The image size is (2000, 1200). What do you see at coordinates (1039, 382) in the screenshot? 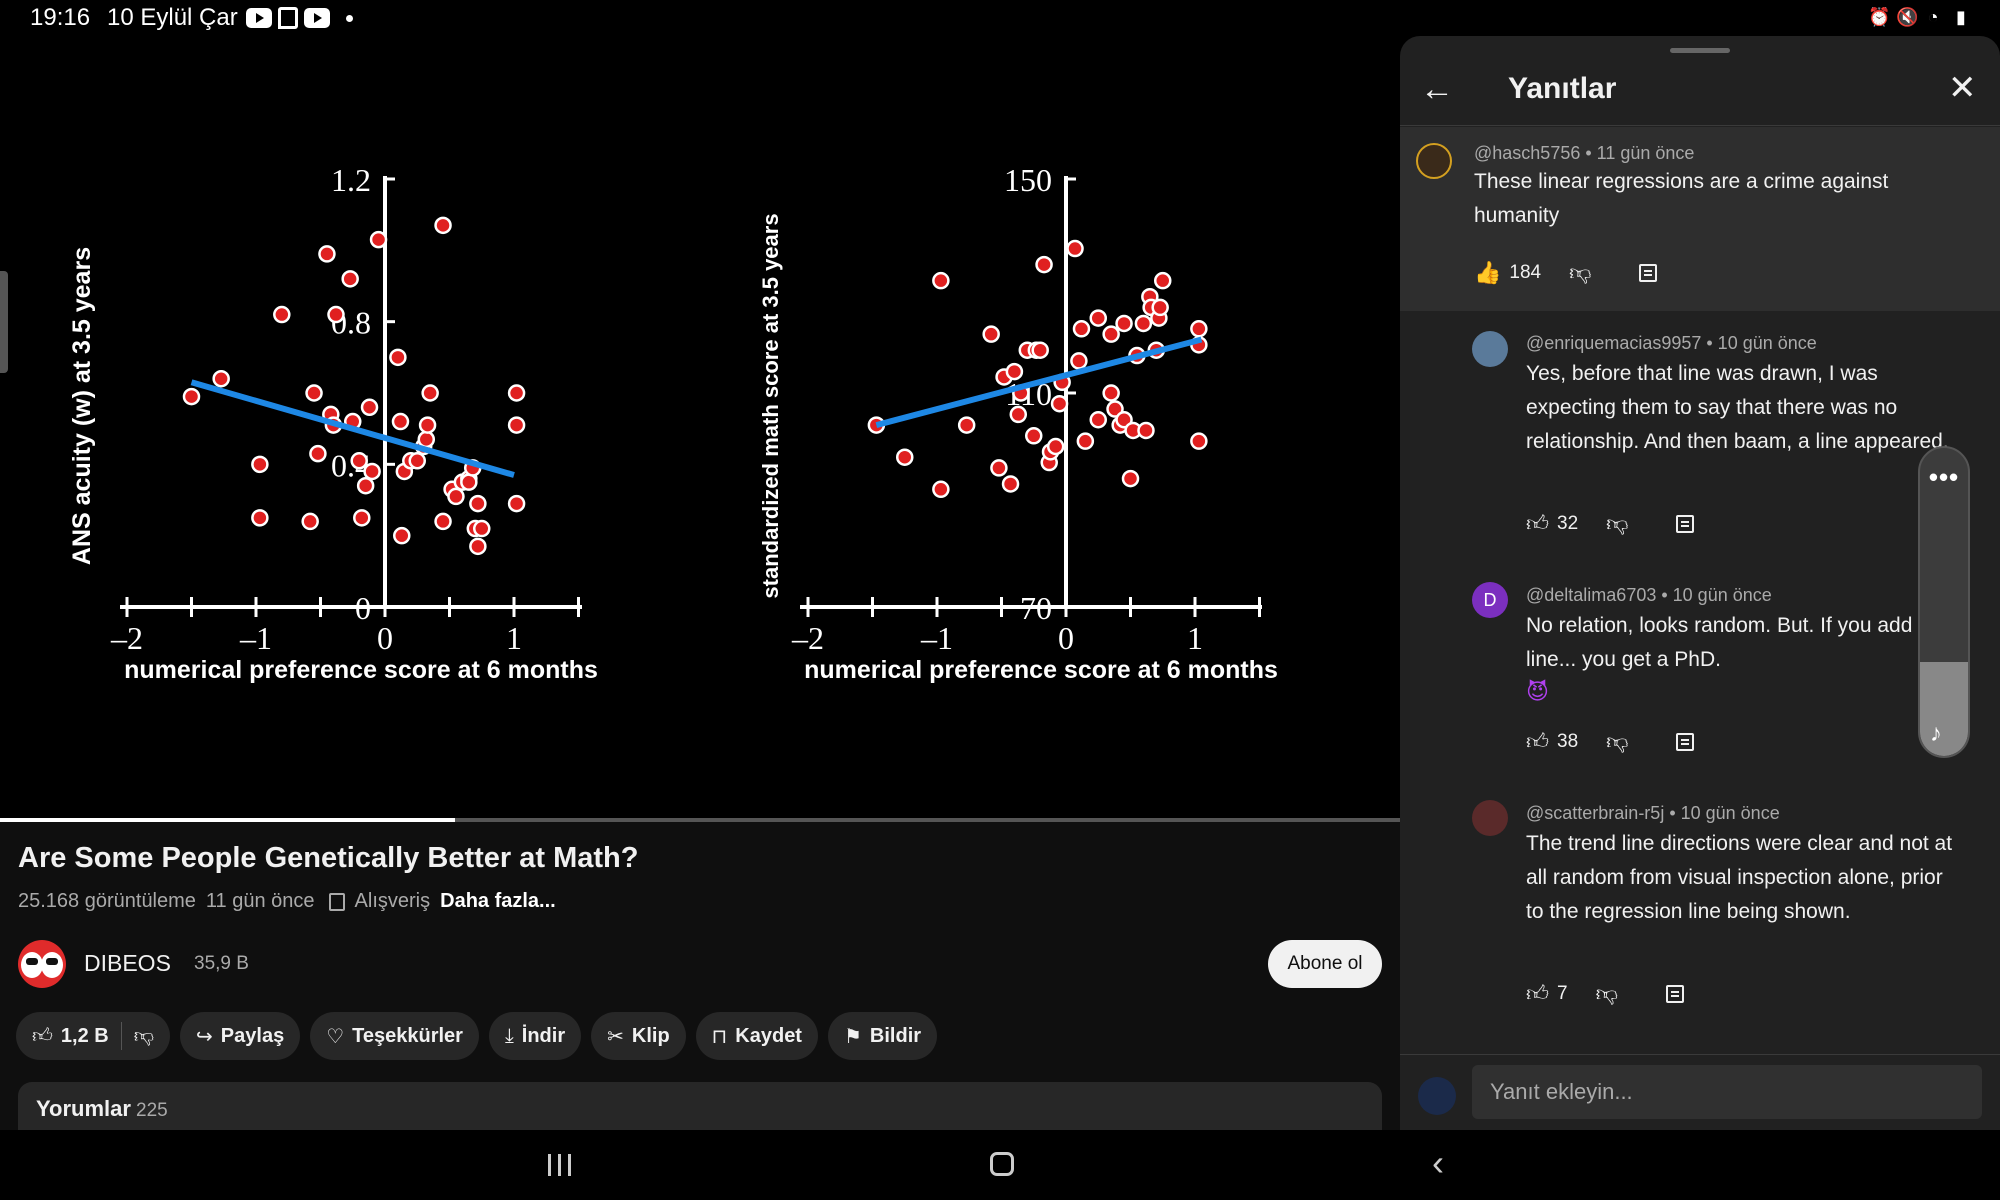
I see `trend-line` at bounding box center [1039, 382].